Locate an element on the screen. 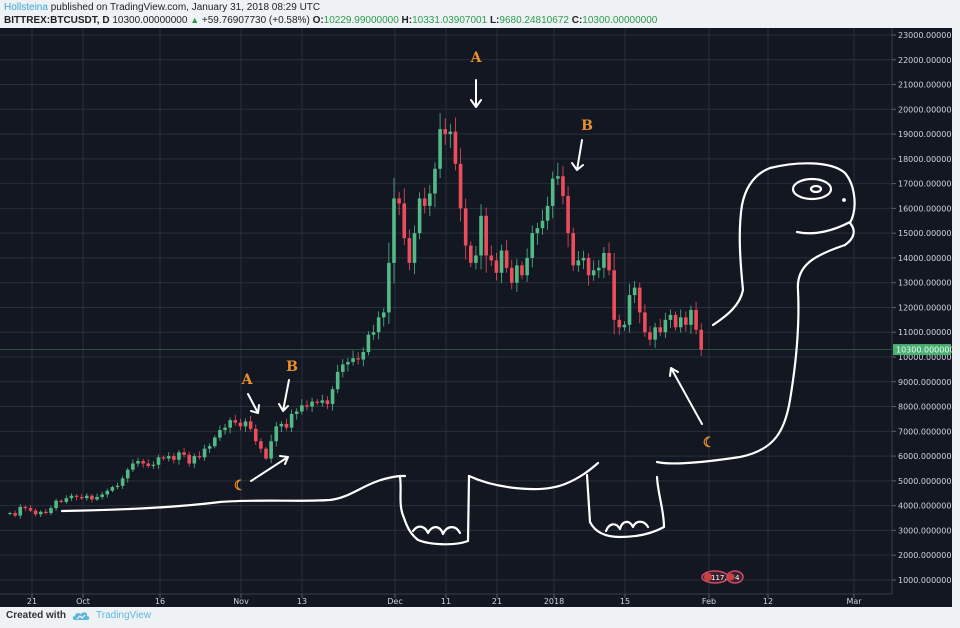 The width and height of the screenshot is (960, 628). time-axis: 21 Oct 16 Nov 13 Dec 11 21 2018 15 Feb 12 Mar is located at coordinates (444, 600).